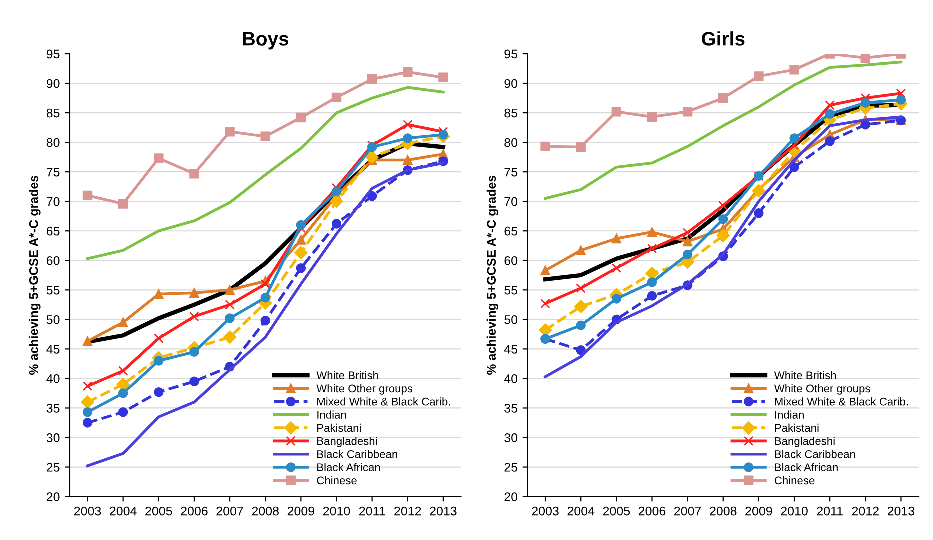  I want to click on chart-title: Boys, so click(266, 41).